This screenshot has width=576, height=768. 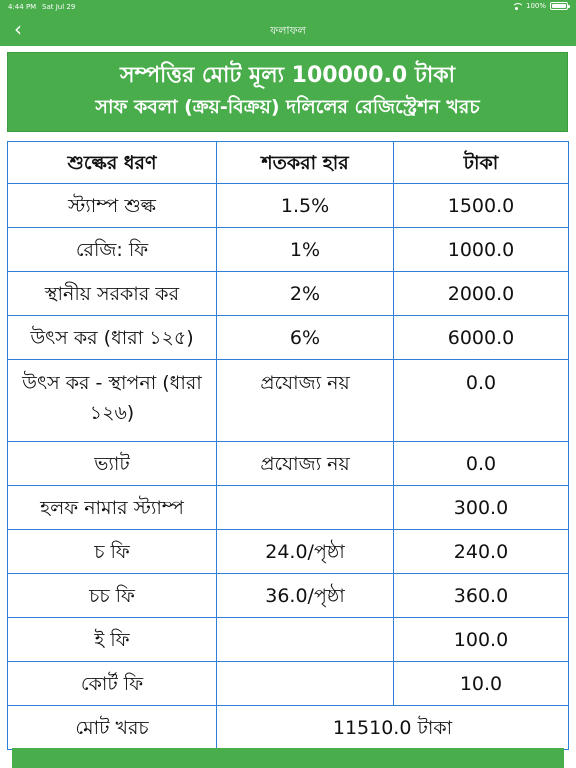 I want to click on total-label: মোট খরচ, so click(x=112, y=727).